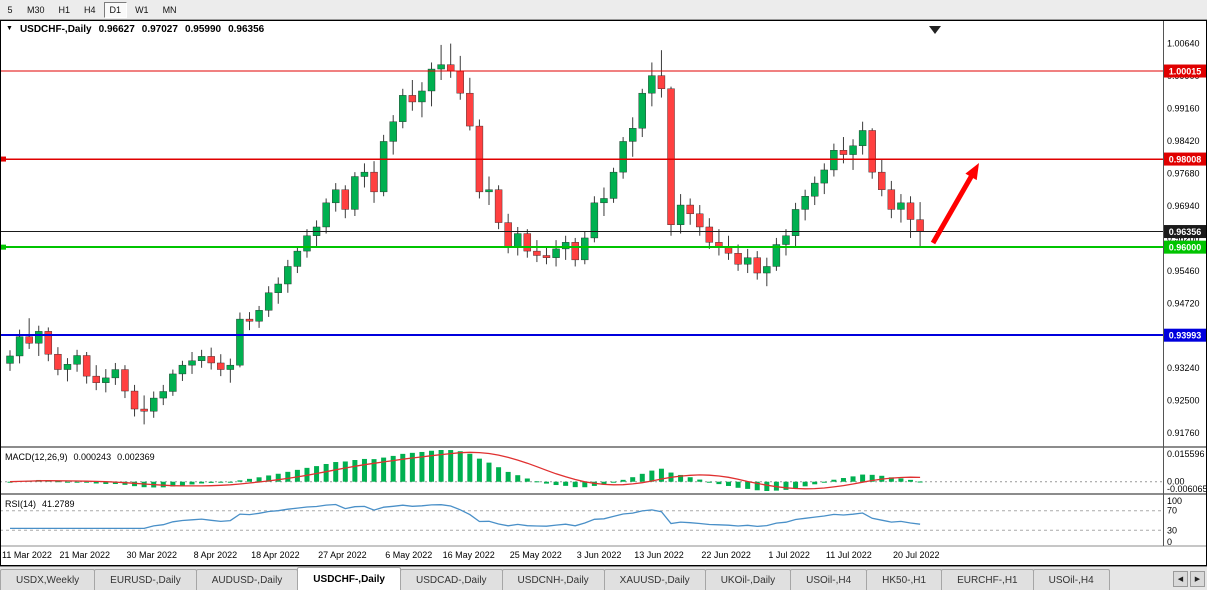 This screenshot has width=1207, height=590. I want to click on chart-tab-ukoil-daily-7: UKOil-,Daily, so click(748, 579).